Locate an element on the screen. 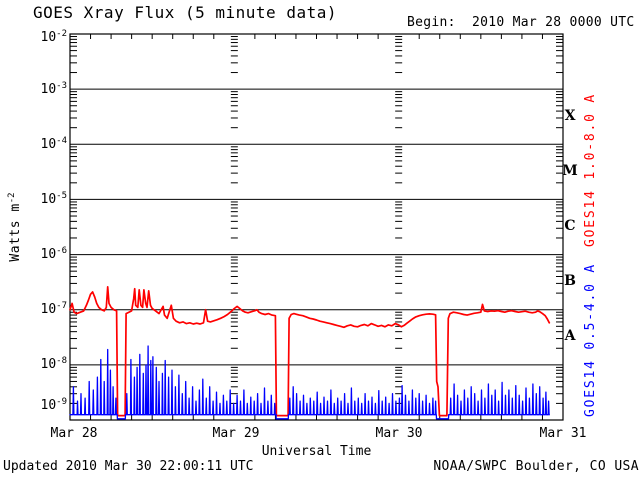 The width and height of the screenshot is (640, 480). y-tick-label-1e-4: 10-4 is located at coordinates (54, 144).